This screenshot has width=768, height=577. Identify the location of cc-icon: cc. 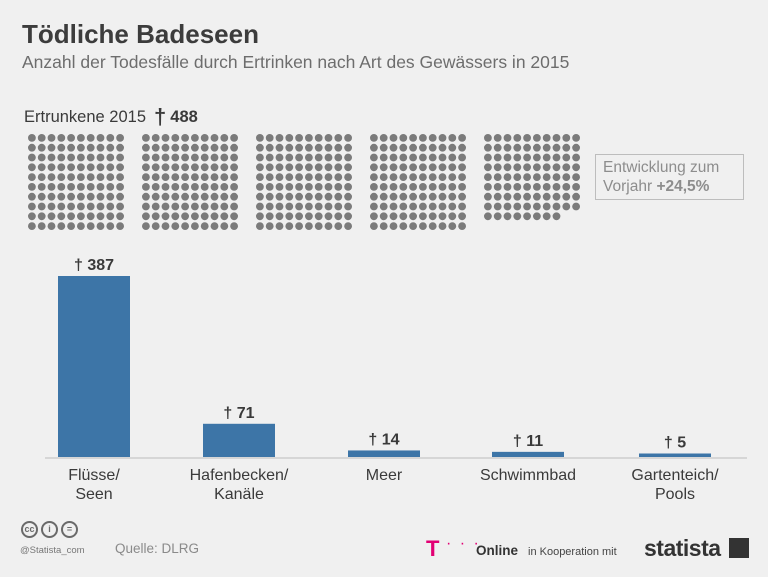
(29, 529).